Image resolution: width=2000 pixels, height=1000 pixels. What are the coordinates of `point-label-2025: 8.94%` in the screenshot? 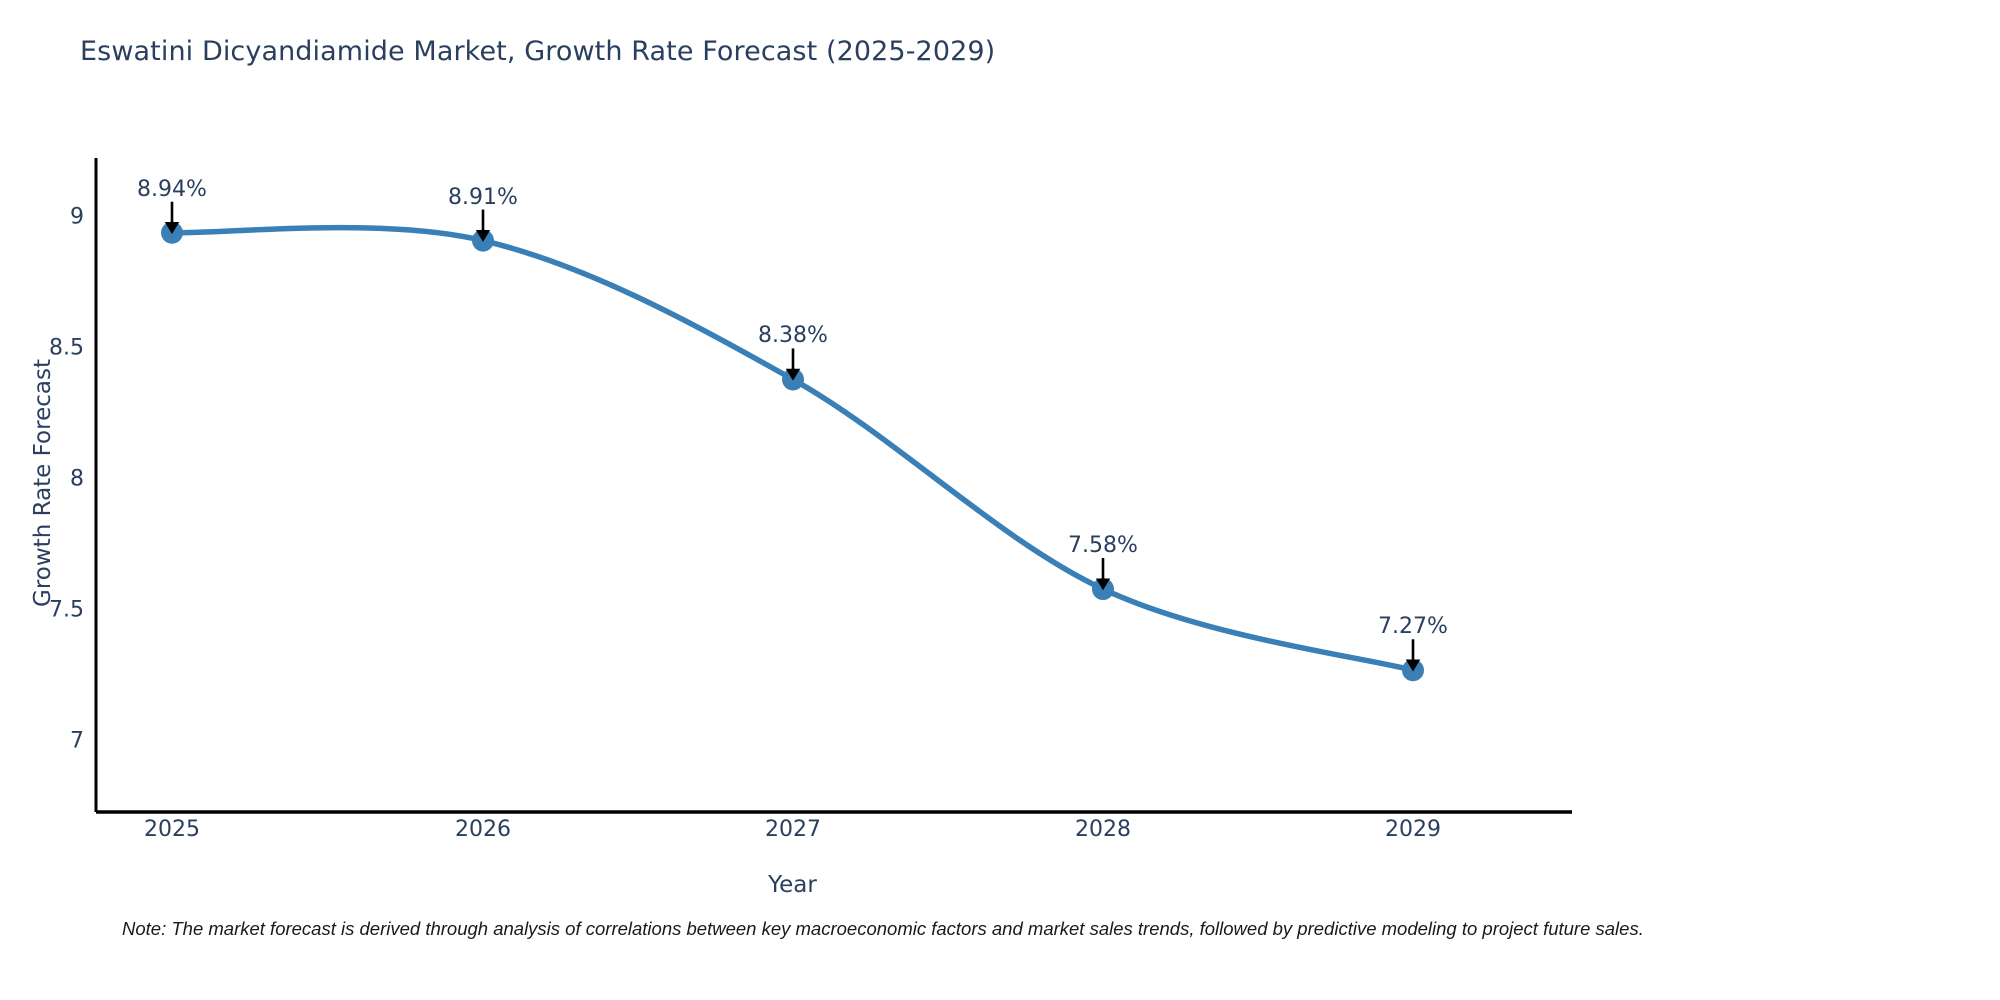 It's located at (172, 189).